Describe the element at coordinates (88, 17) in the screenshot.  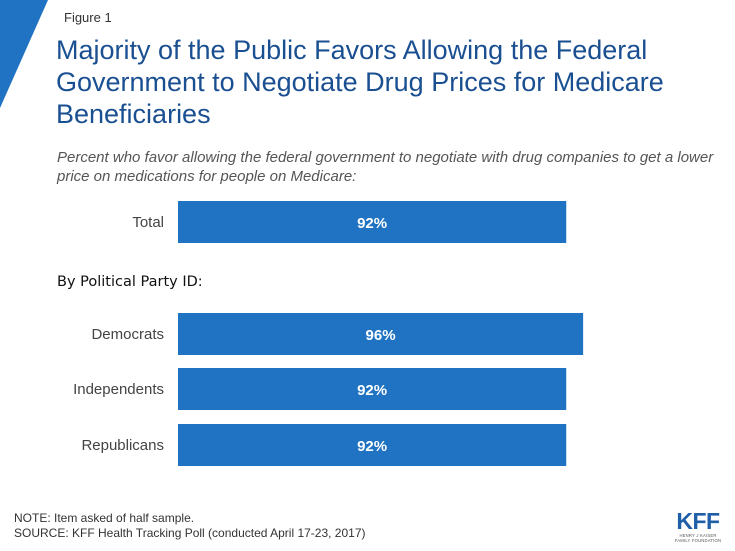
I see `figure-label: Figure 1` at that location.